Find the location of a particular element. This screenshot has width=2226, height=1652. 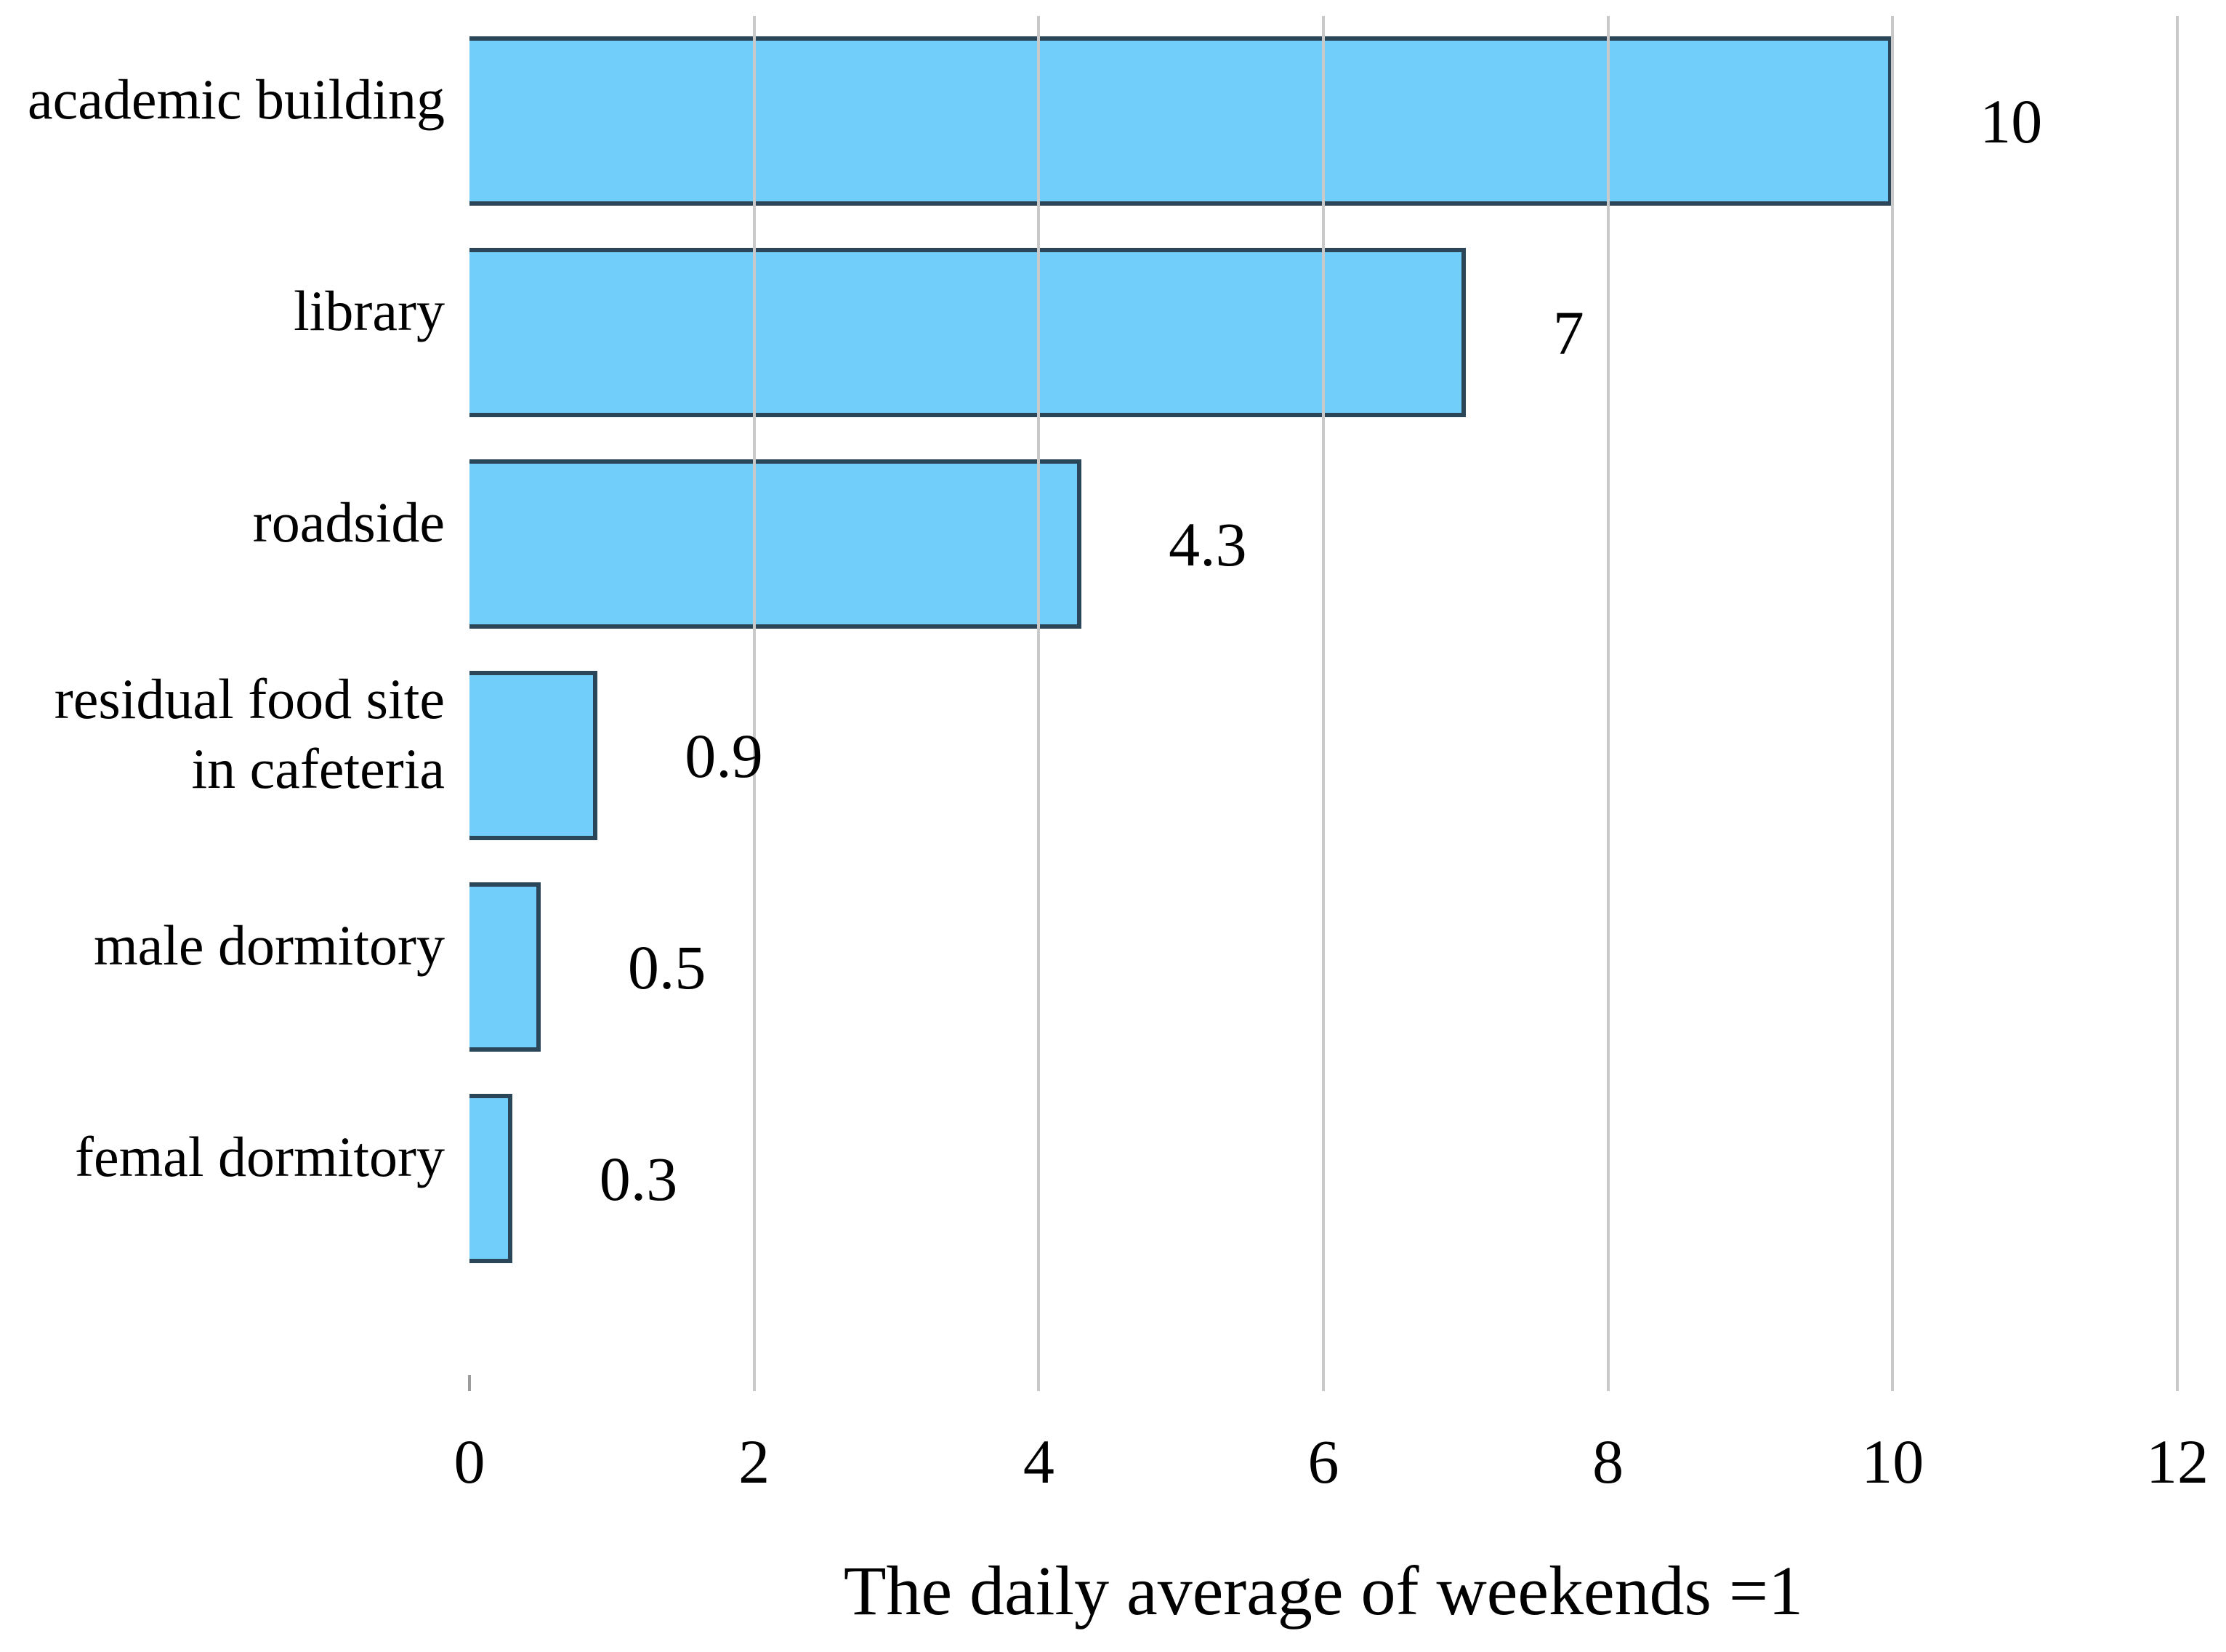

value-label: 10 is located at coordinates (2011, 121).